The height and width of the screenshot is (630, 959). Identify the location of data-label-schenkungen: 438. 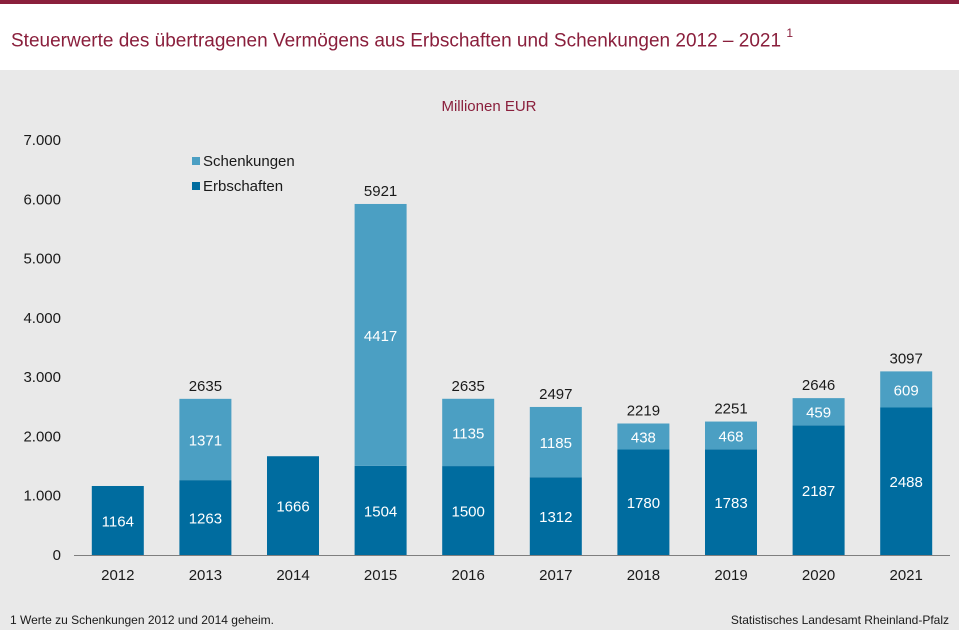
(643, 437).